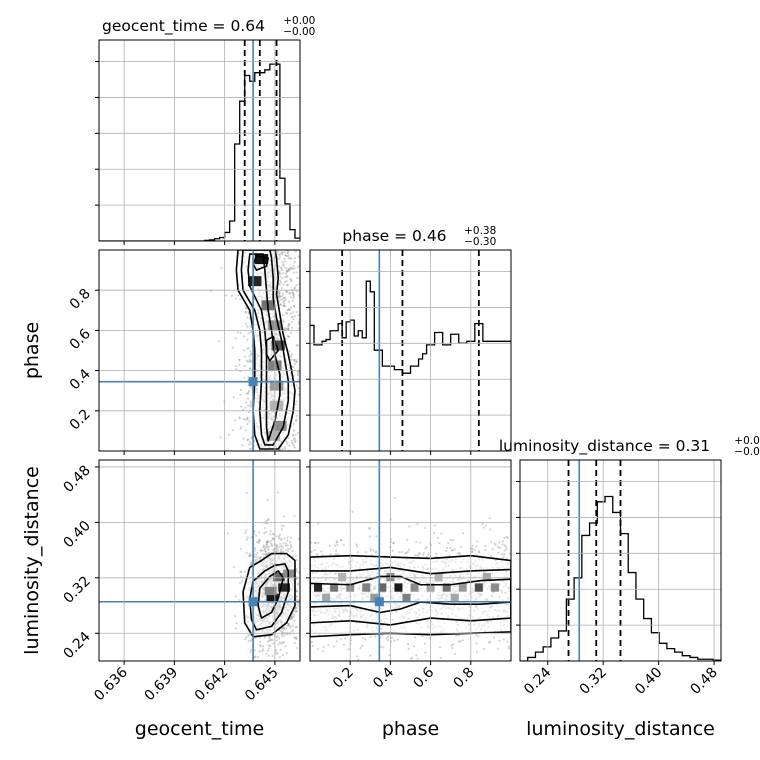 The height and width of the screenshot is (760, 760). I want to click on density-panel-geocent_time-phase: 0.2 0.4 0.6 0.8, so click(193, 352).